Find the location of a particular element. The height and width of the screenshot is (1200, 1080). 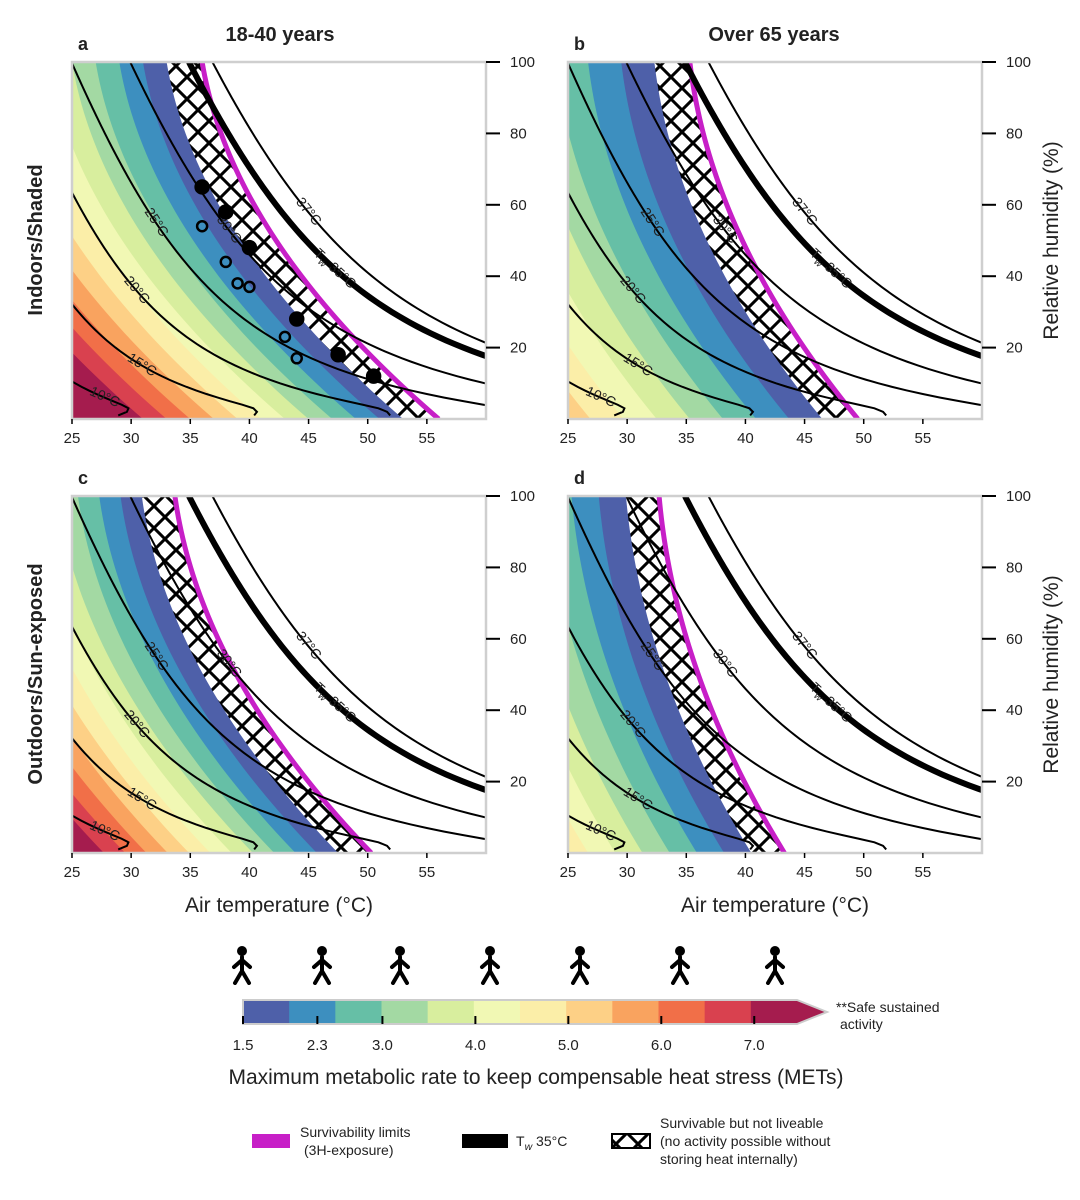

y-axis-label: Relative humidity (%) is located at coordinates (1051, 240).